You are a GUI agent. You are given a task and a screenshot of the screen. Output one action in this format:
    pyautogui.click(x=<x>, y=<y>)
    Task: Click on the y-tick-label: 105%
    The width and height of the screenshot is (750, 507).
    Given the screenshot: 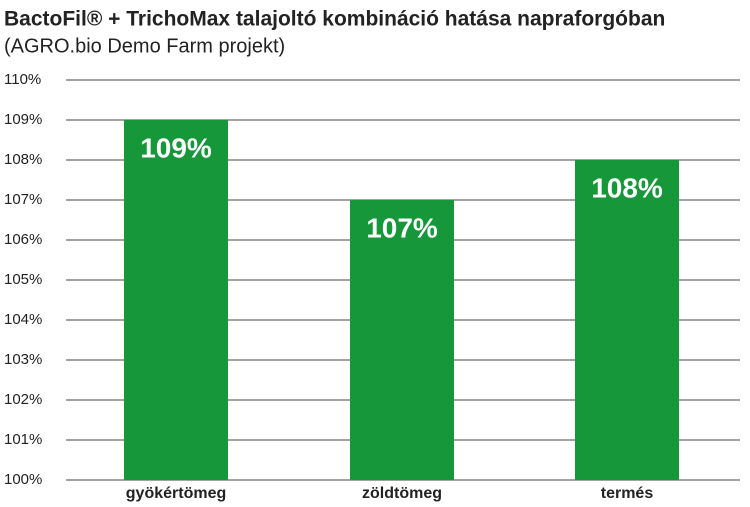 What is the action you would take?
    pyautogui.click(x=23, y=279)
    